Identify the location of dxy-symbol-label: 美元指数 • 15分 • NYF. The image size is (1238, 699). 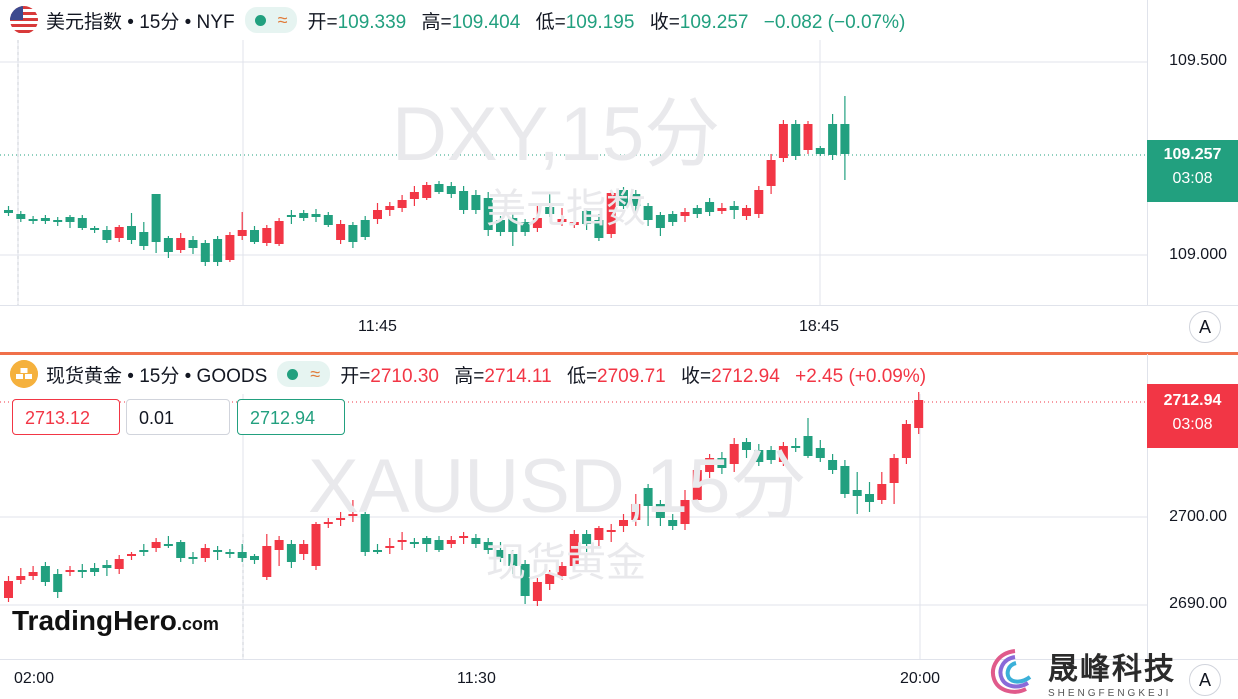
(140, 22).